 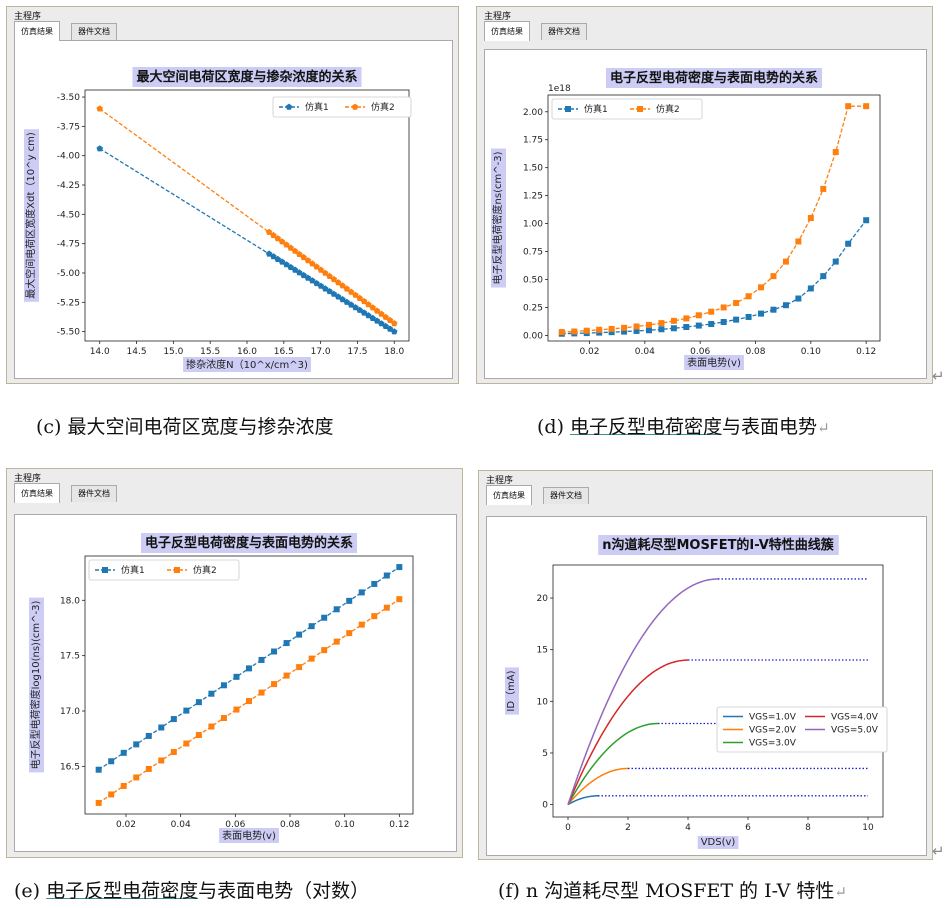 I want to click on x-tick-label: 0.04, so click(x=645, y=352).